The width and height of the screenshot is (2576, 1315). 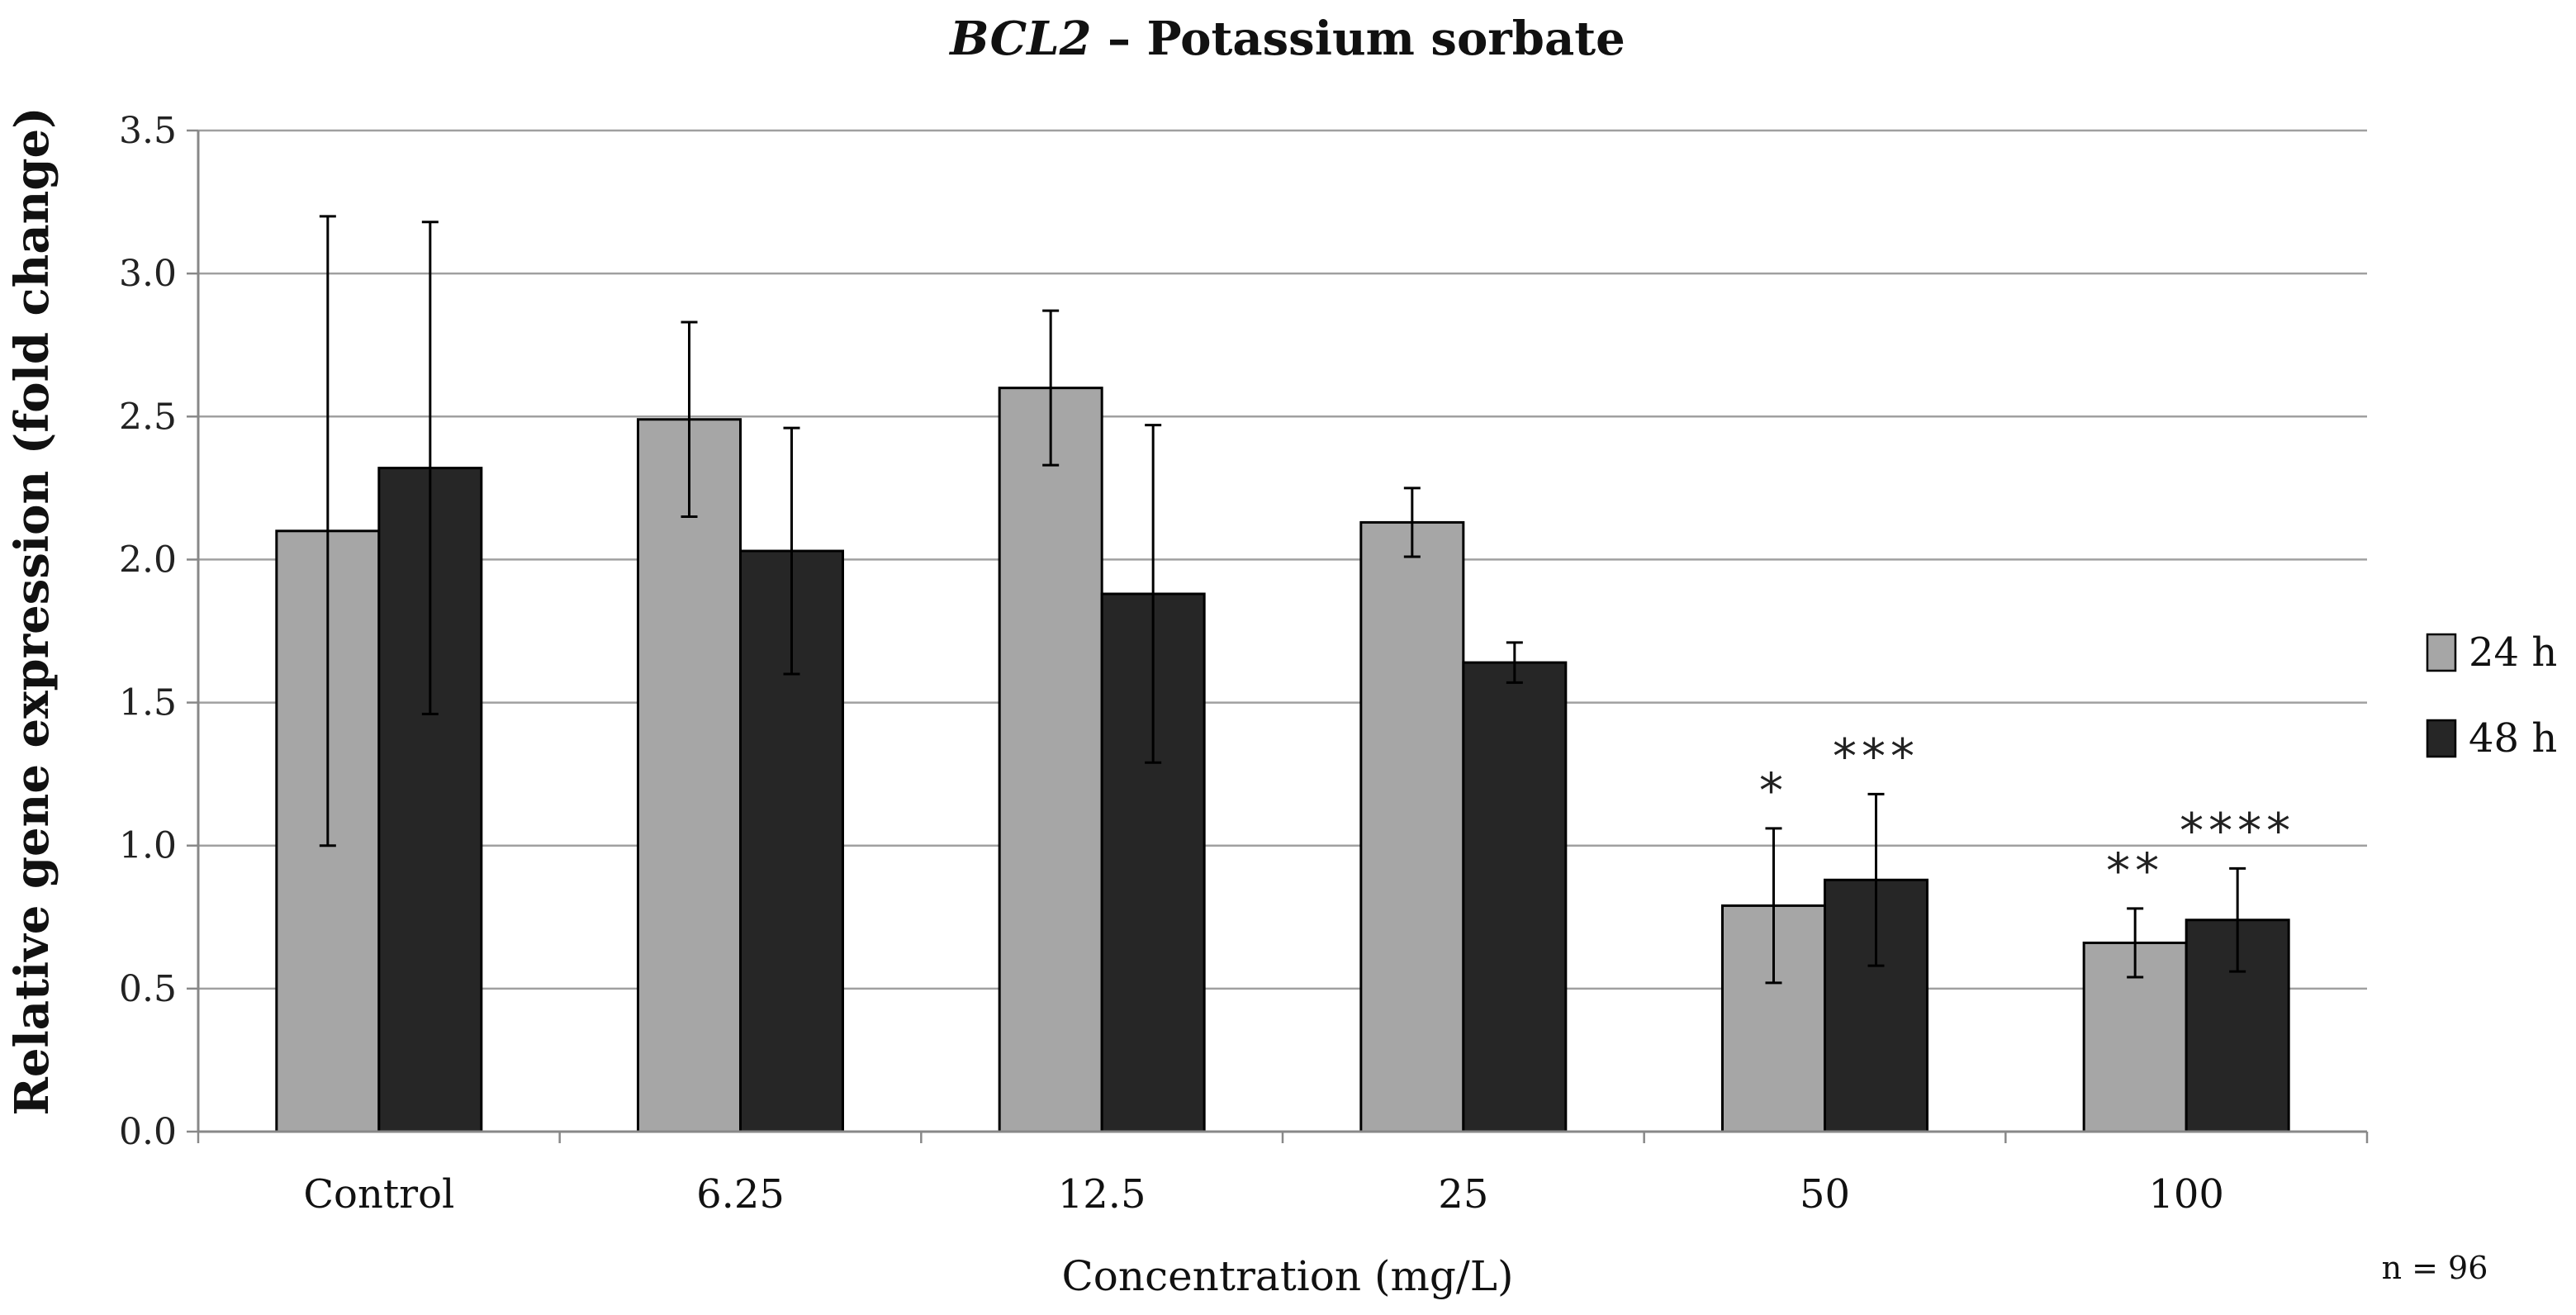 What do you see at coordinates (2135, 871) in the screenshot?
I see `significance-mark: **` at bounding box center [2135, 871].